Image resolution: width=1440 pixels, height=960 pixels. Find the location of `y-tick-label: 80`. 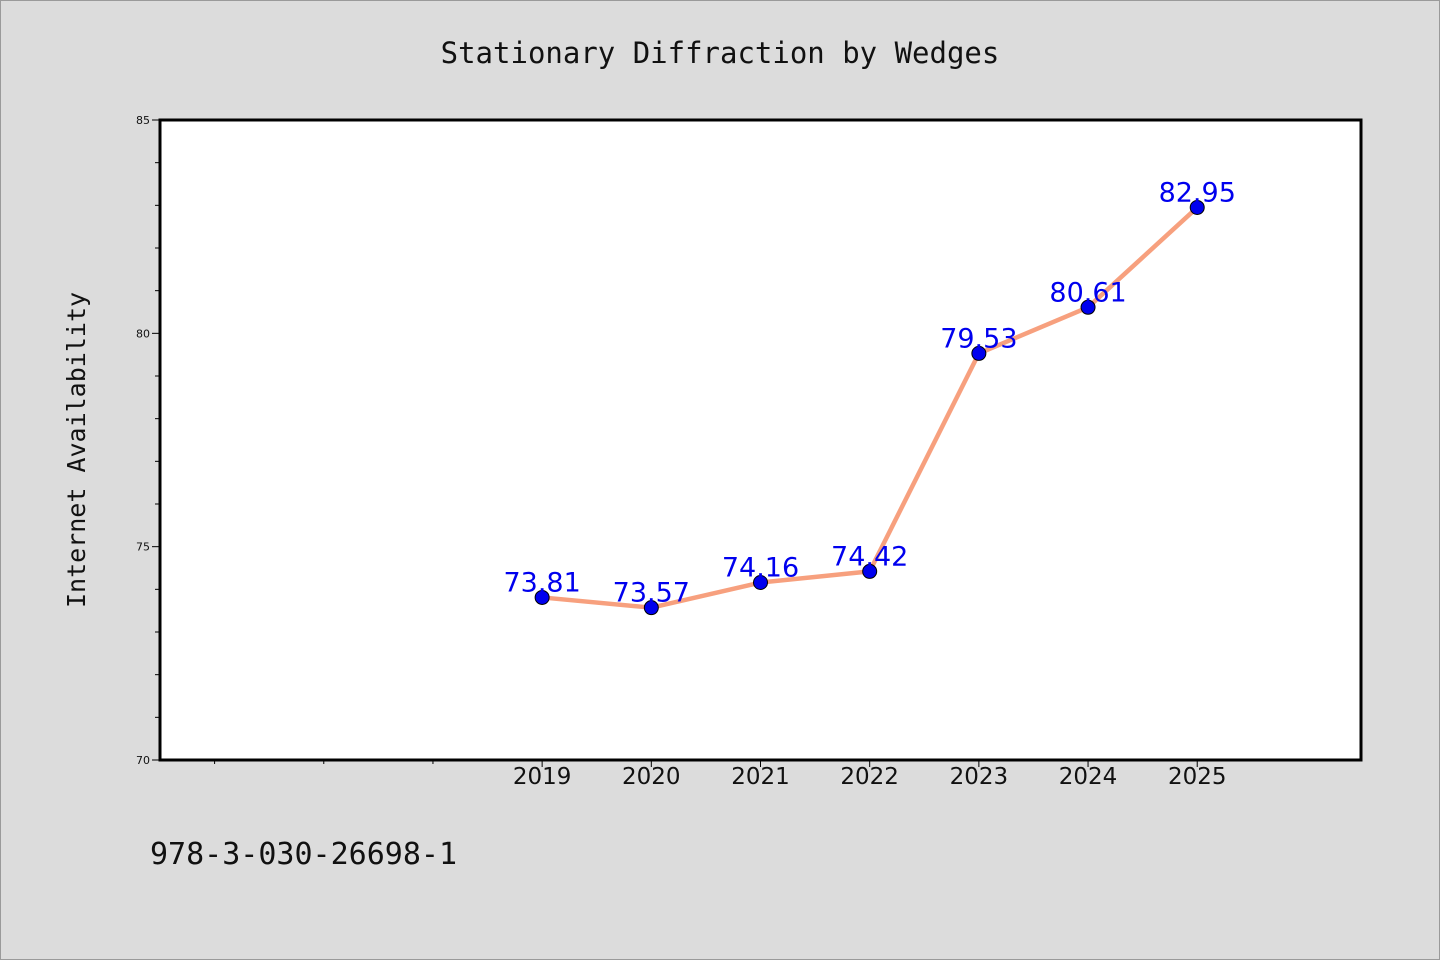

y-tick-label: 80 is located at coordinates (143, 333).